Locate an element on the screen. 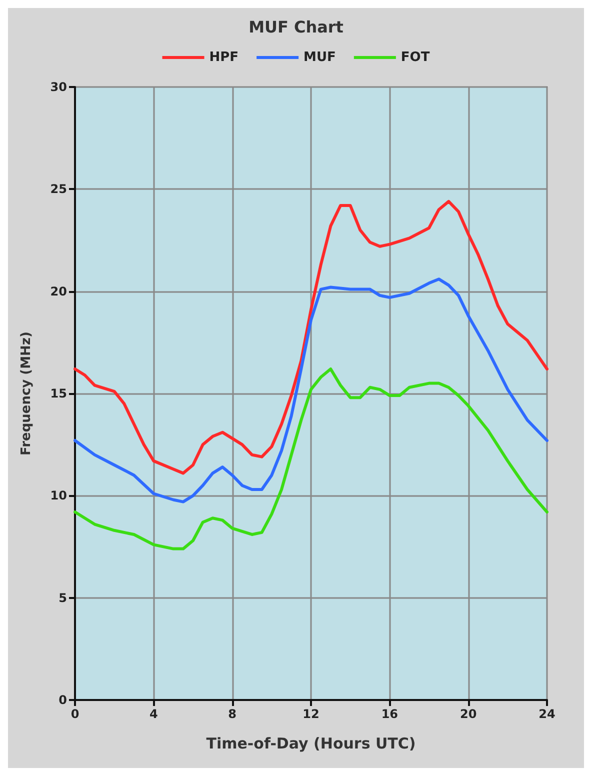 The height and width of the screenshot is (776, 592). y-tick-label: 5 is located at coordinates (62, 597).